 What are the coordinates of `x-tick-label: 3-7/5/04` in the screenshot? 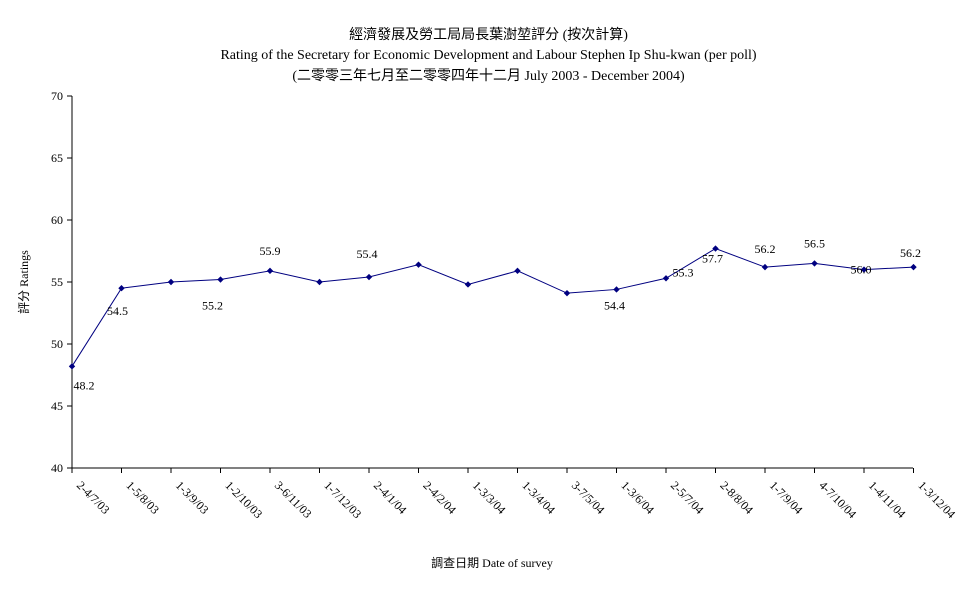 It's located at (588, 497).